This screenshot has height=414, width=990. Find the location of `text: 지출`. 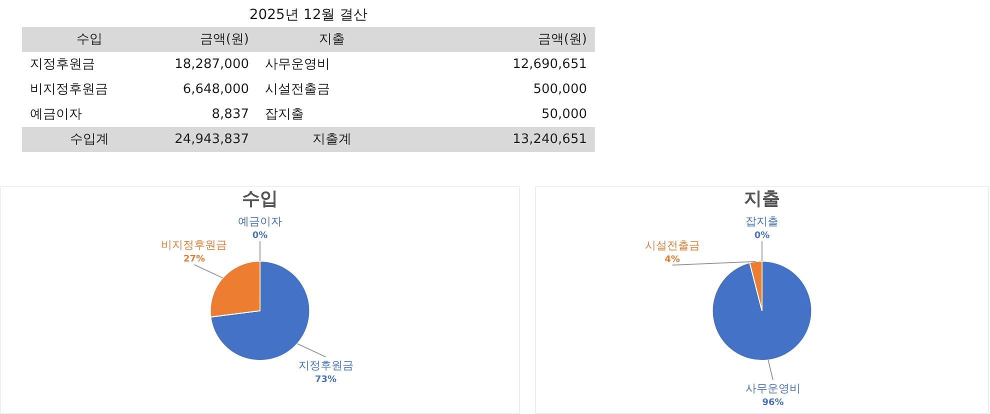

text: 지출 is located at coordinates (332, 39).